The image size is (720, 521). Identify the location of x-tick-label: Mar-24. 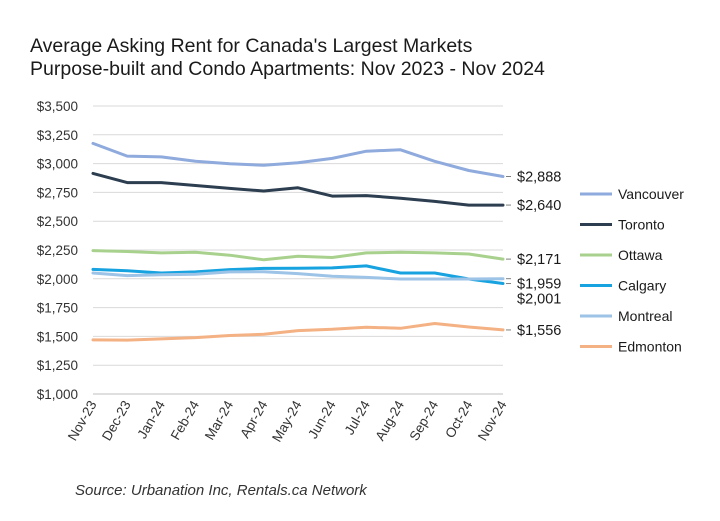
(219, 420).